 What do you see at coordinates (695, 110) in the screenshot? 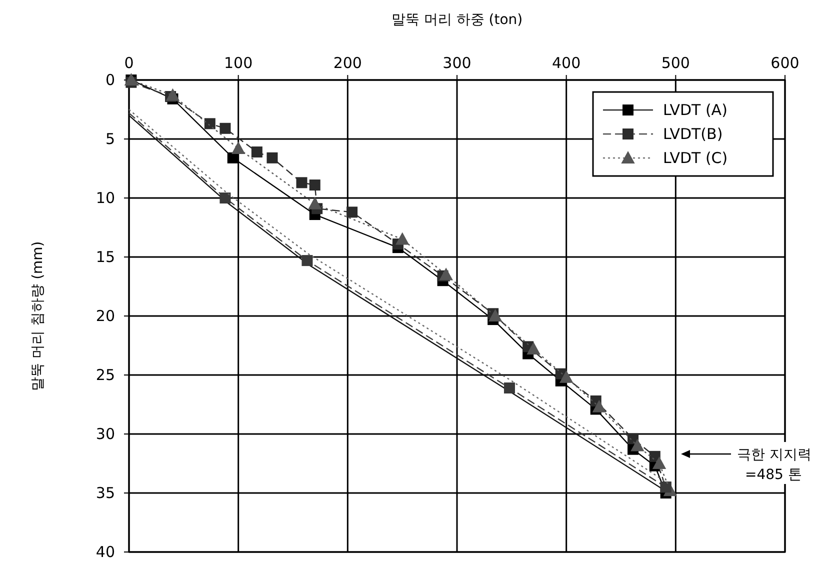
I see `legend-label: LVDT (A)` at bounding box center [695, 110].